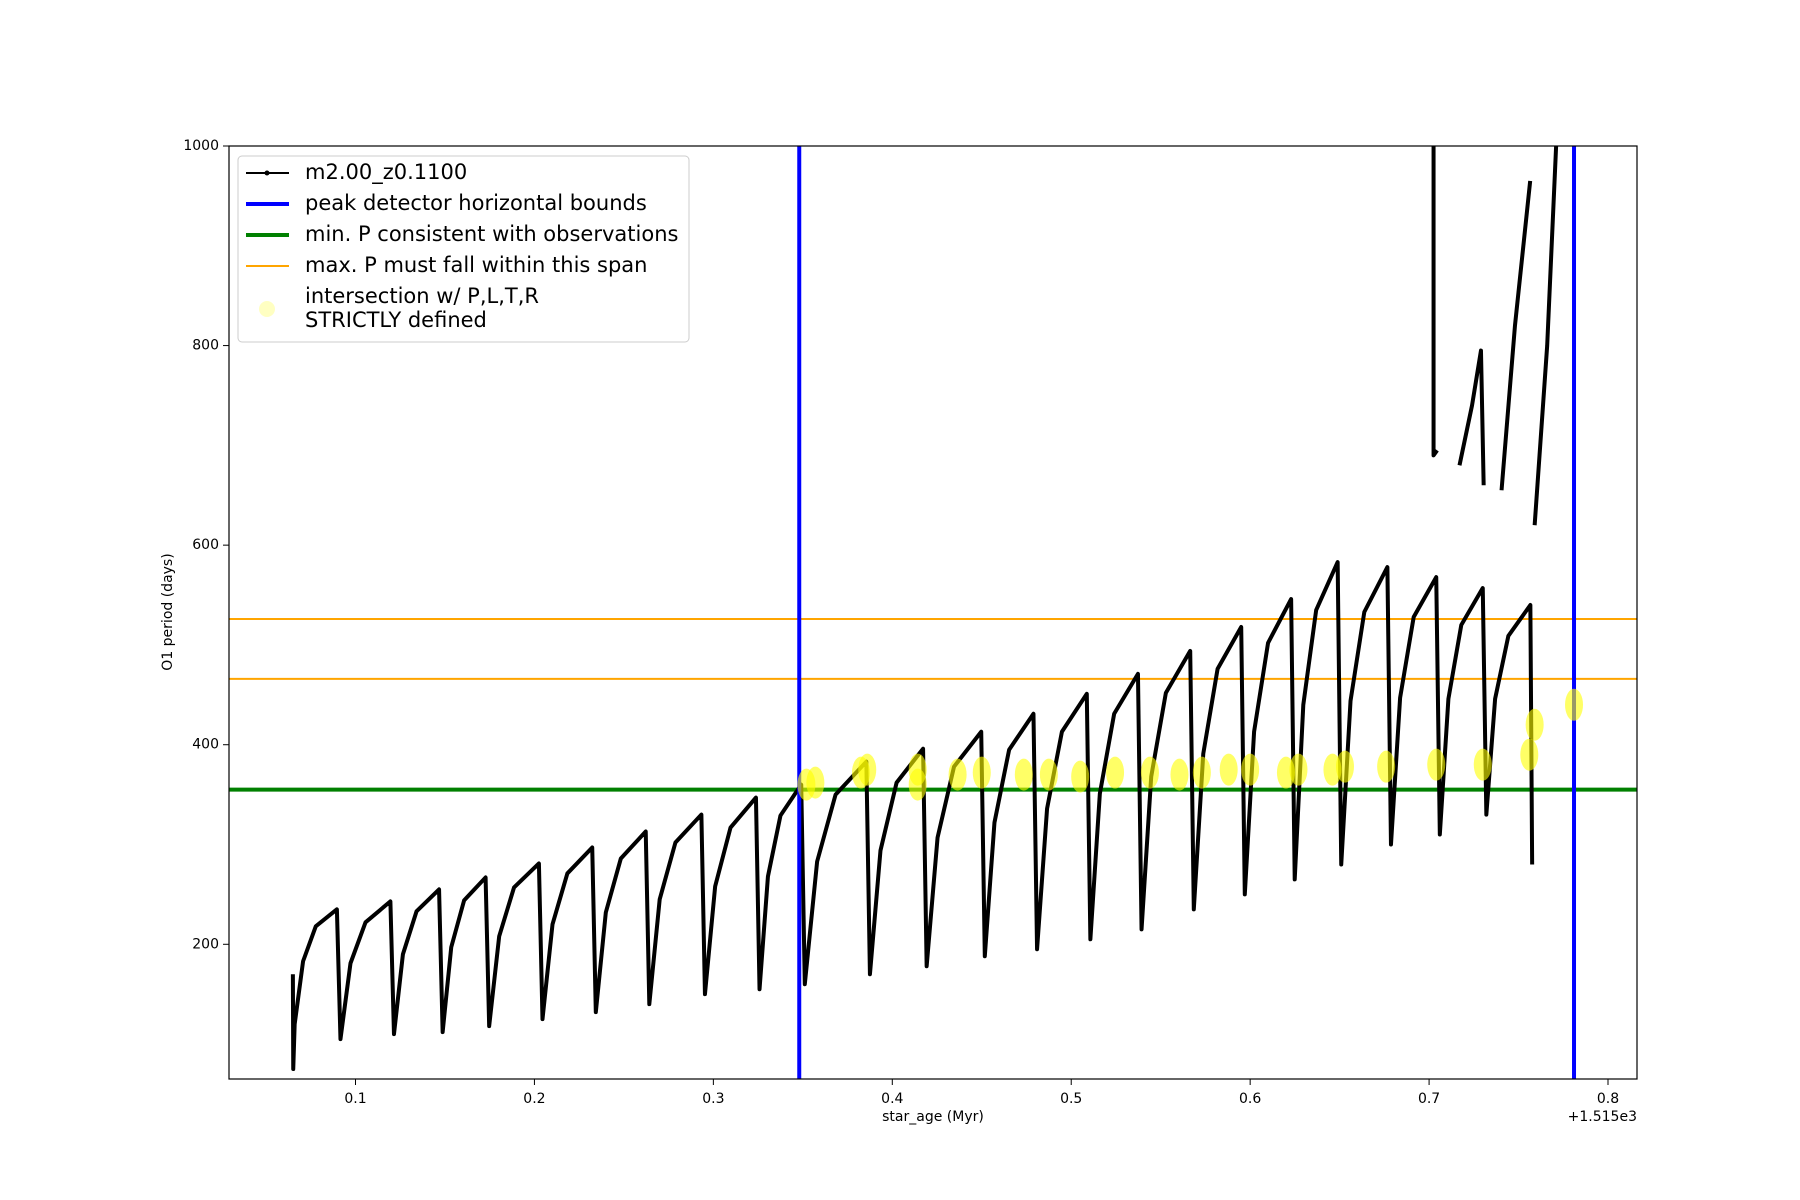 This screenshot has width=1800, height=1200. I want to click on x-tick-label: 0.8, so click(1608, 1099).